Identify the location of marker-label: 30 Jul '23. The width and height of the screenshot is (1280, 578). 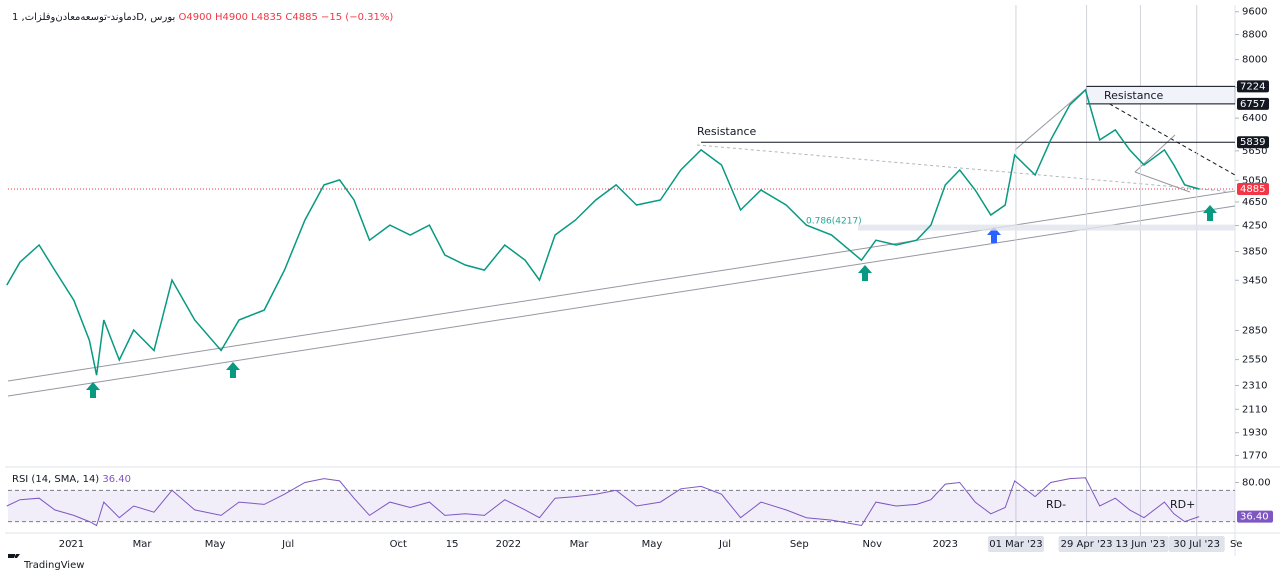
(1196, 544).